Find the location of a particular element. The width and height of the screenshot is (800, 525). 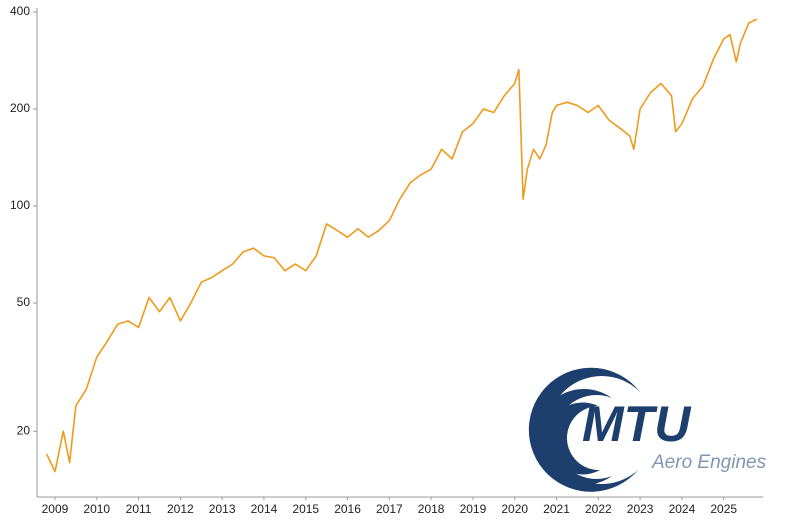

x-tick-label: 2010 is located at coordinates (96, 509).